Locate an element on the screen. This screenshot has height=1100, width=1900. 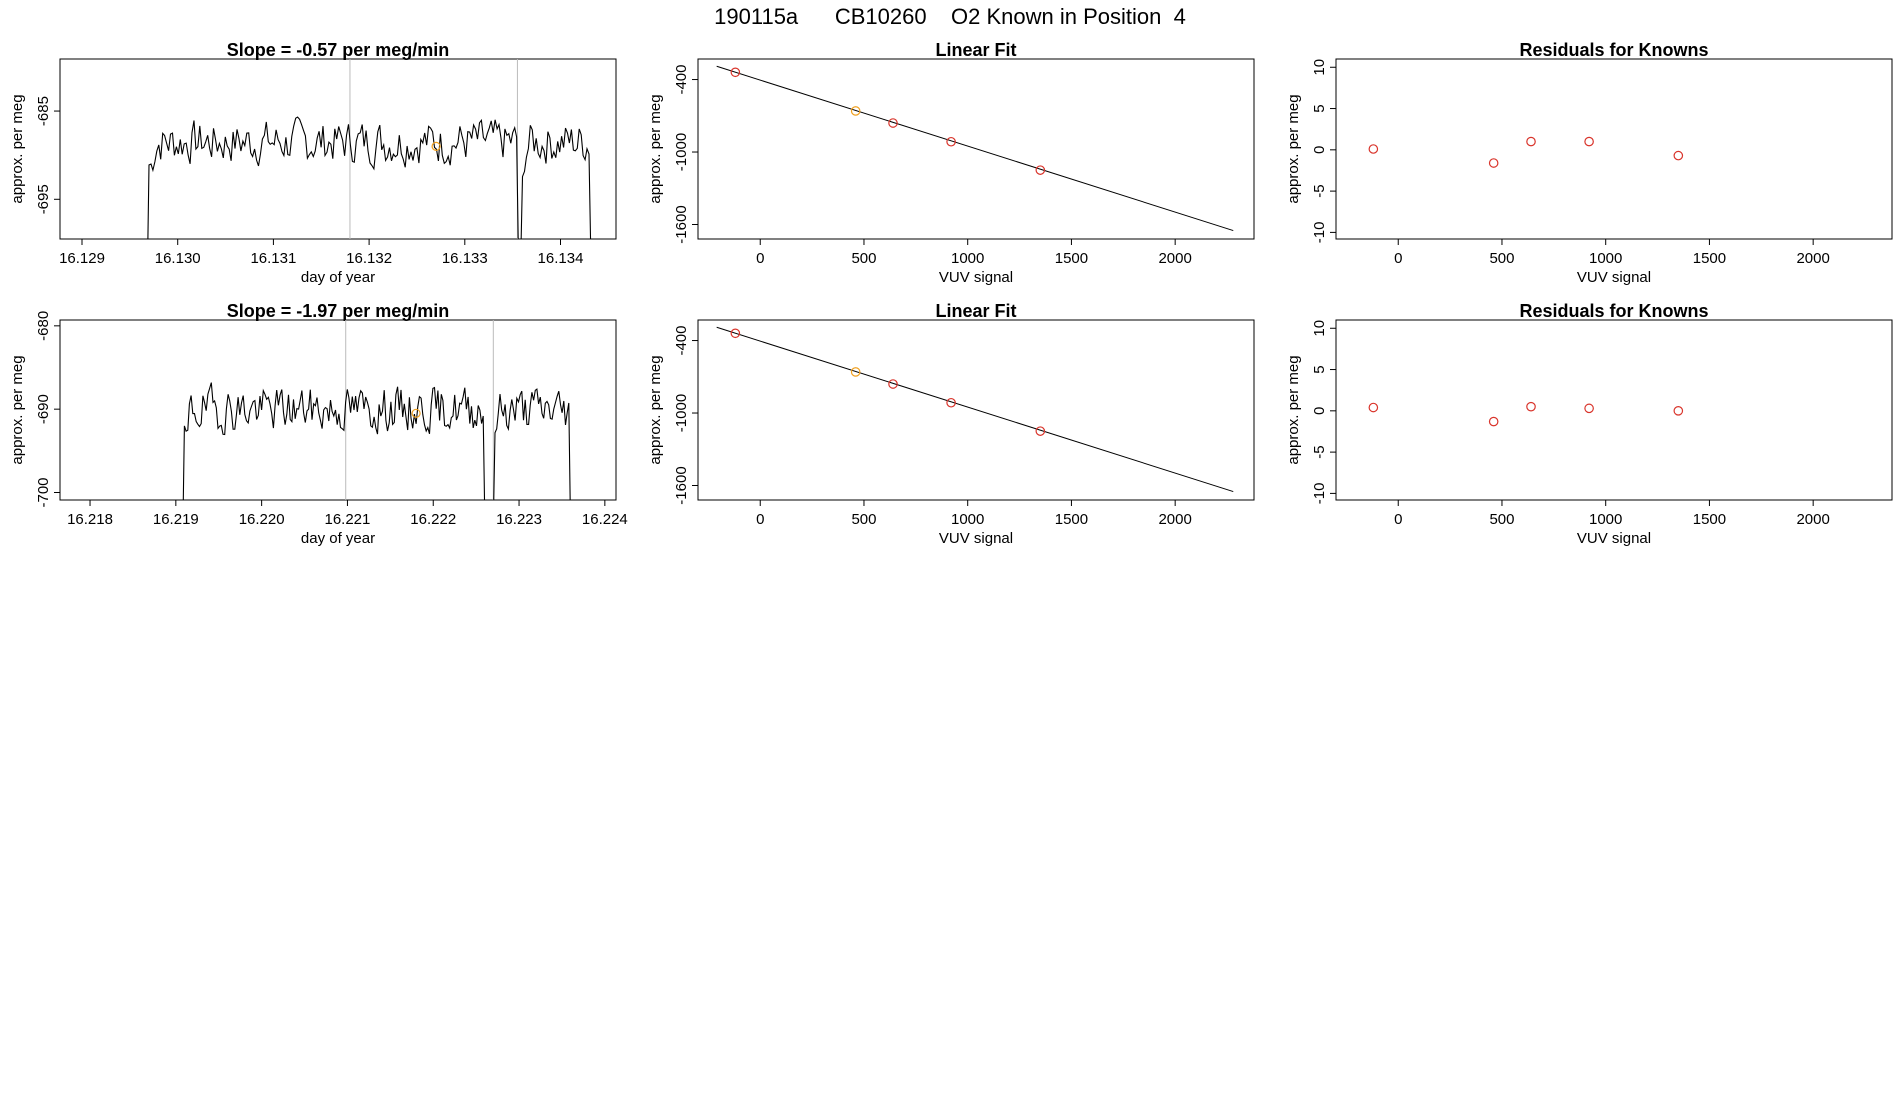
x-tick-label: 16.131 is located at coordinates (273, 258).